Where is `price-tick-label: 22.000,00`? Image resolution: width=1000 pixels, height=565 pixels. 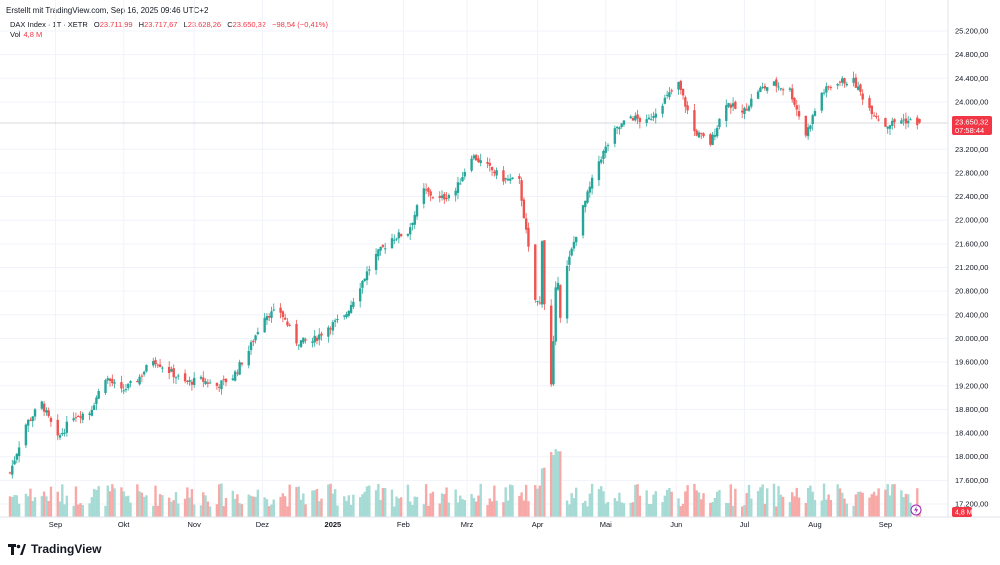
price-tick-label: 22.000,00 is located at coordinates (971, 220).